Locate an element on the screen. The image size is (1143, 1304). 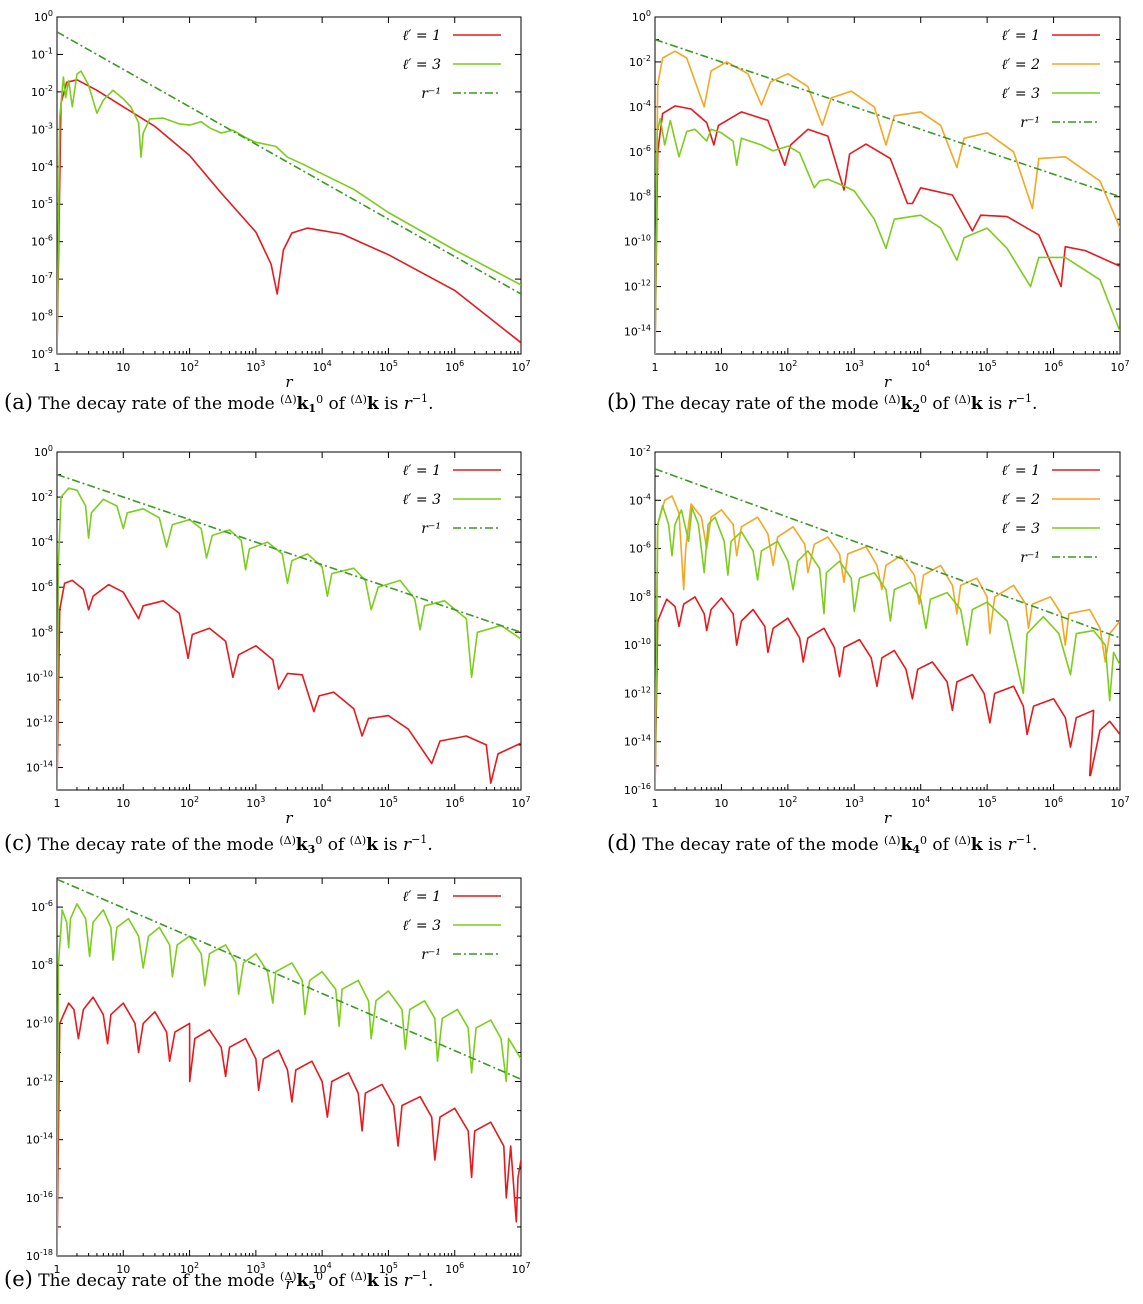
y-tick-label: 10⁻¹ is located at coordinates (42, 53).